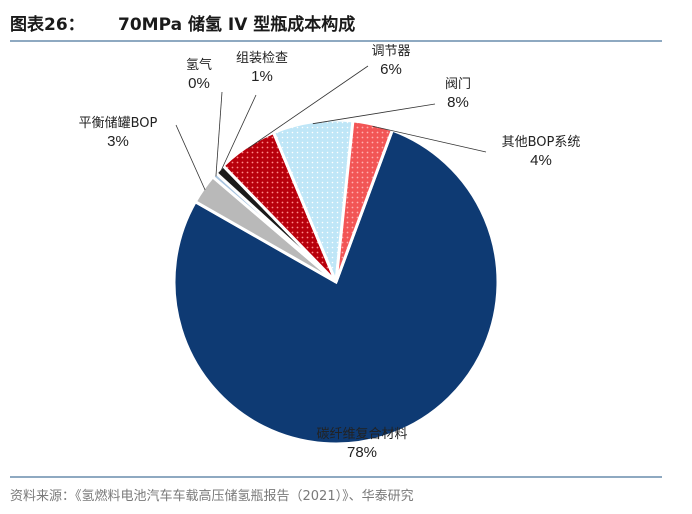 Image resolution: width=692 pixels, height=514 pixels. I want to click on slice-value-label: 6%, so click(391, 69).